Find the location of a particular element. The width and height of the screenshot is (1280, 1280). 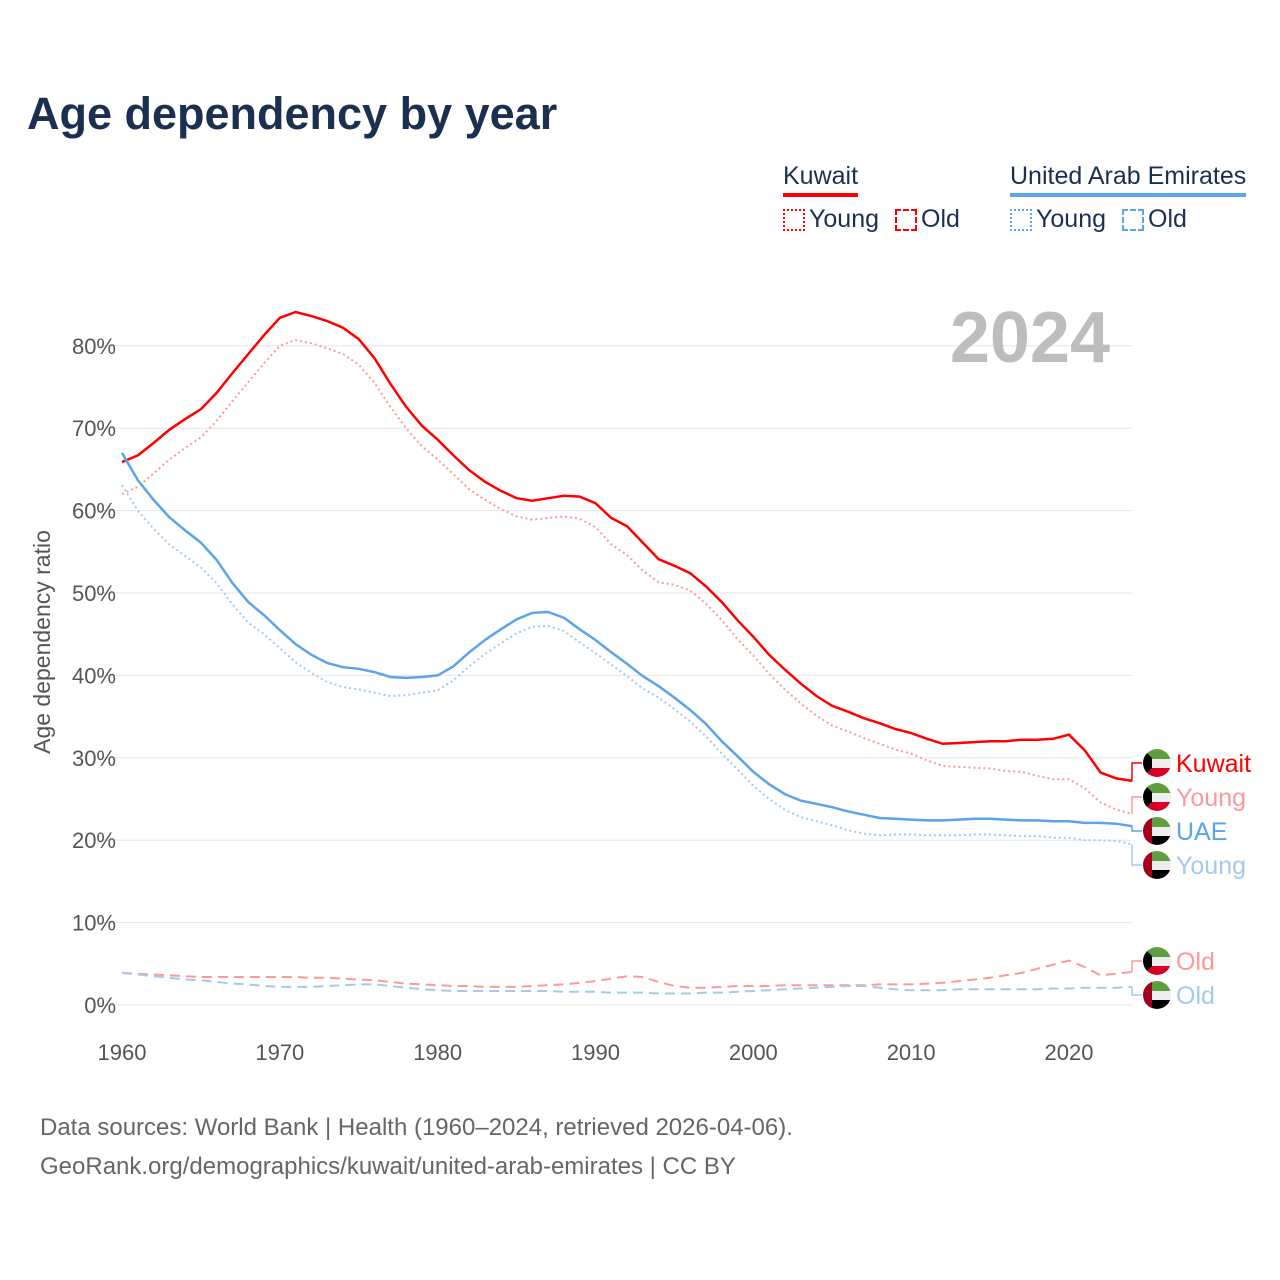

year-watermark: 2024 is located at coordinates (1030, 338).